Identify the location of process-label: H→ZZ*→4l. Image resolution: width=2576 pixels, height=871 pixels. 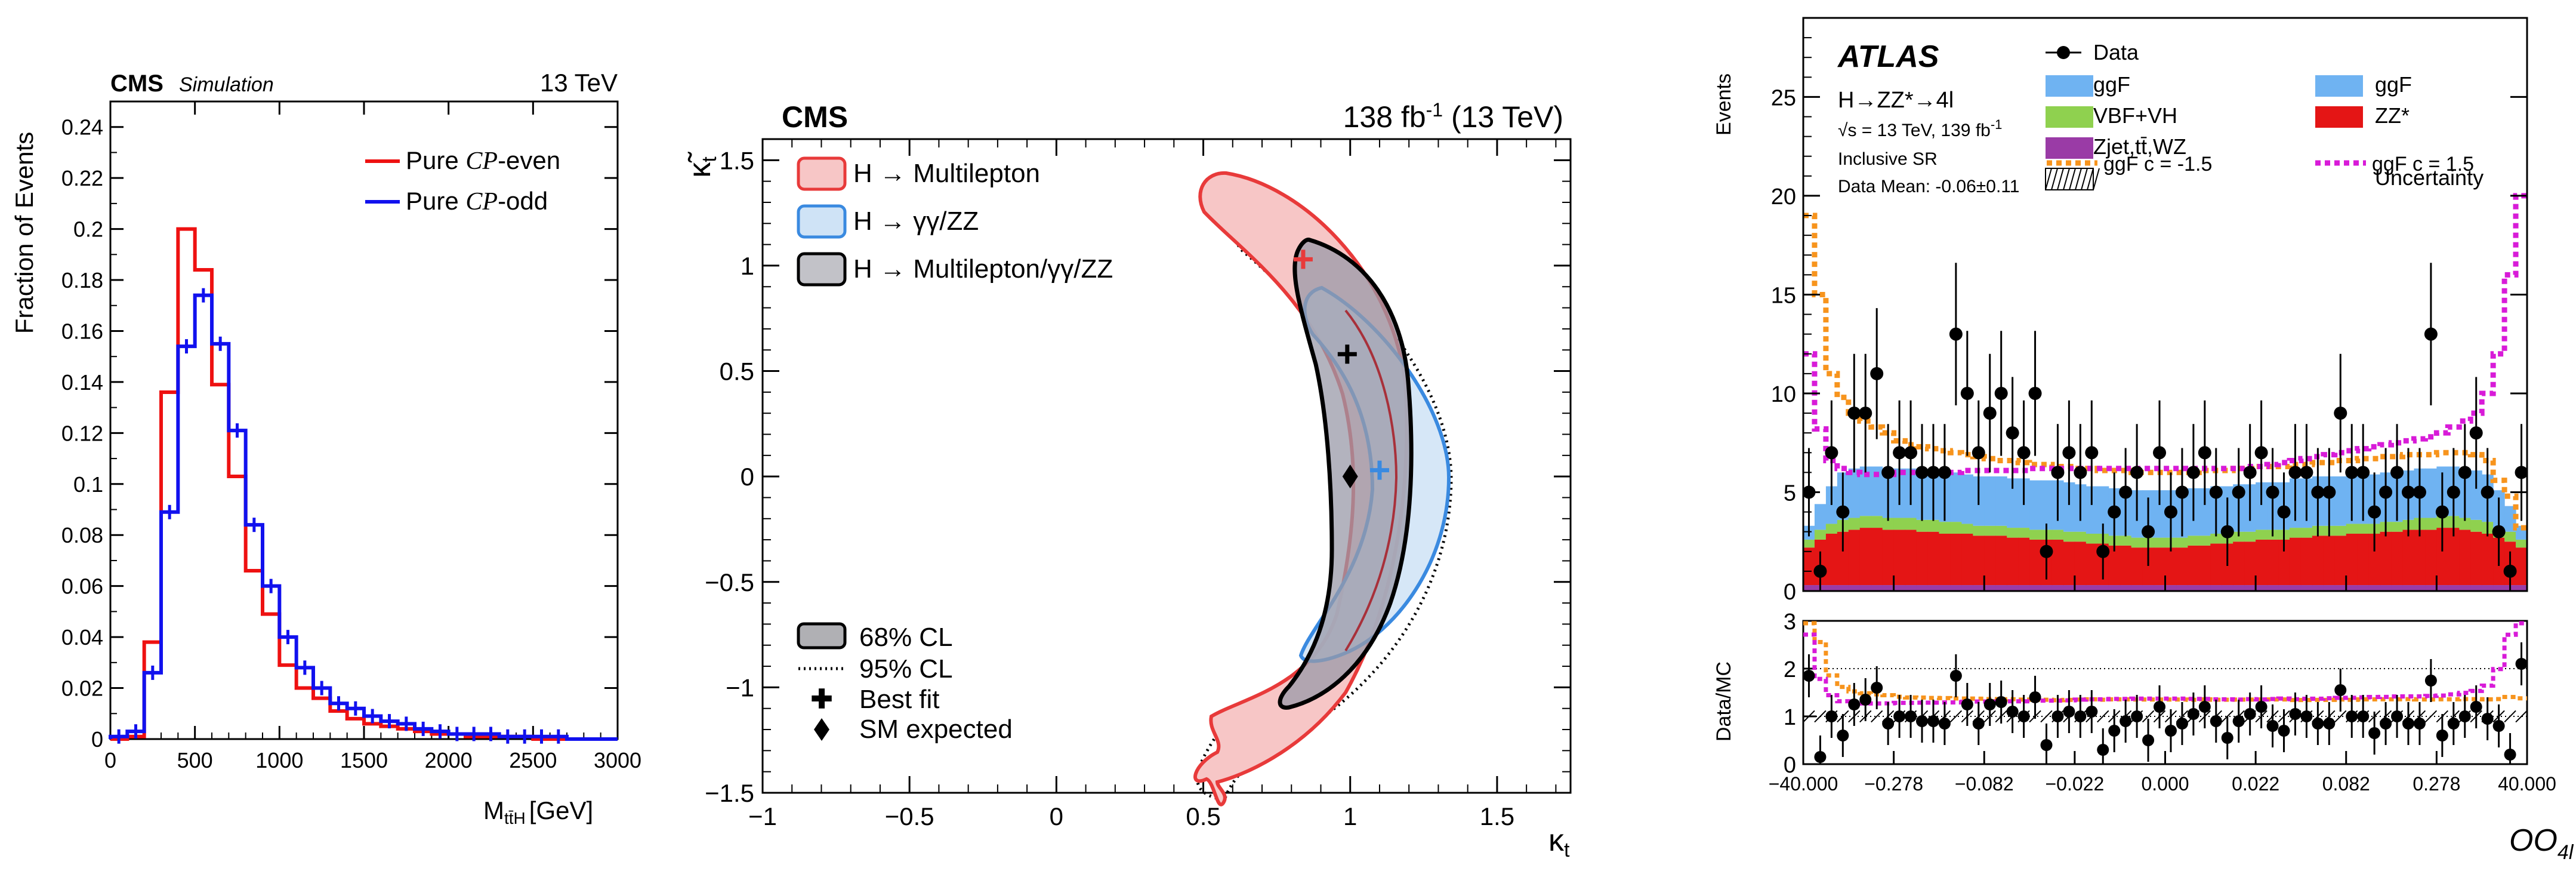
(1896, 100).